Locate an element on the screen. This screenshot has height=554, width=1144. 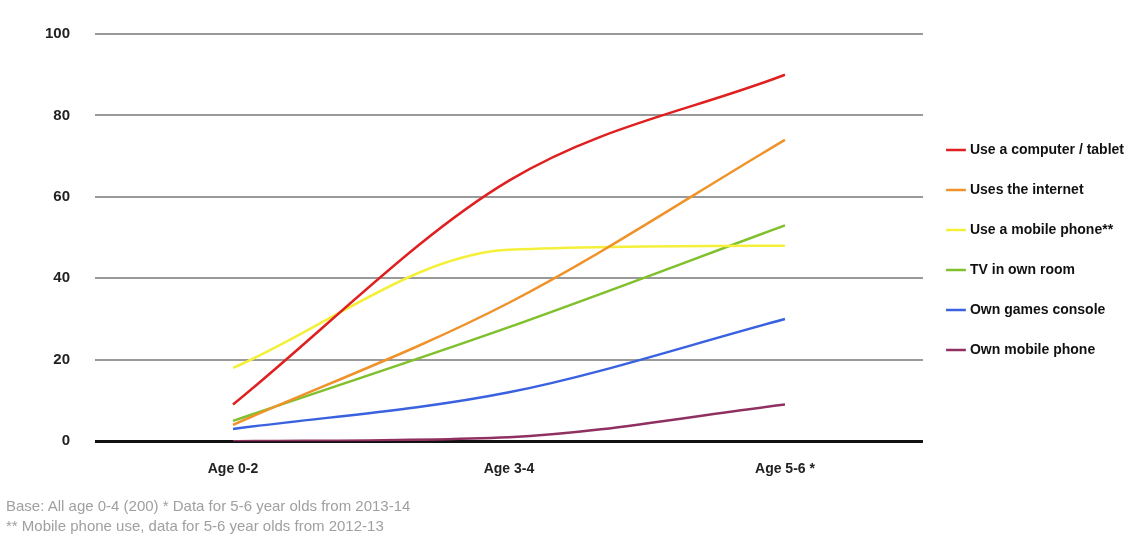
x-tick-label: Age 5-6 * is located at coordinates (785, 468).